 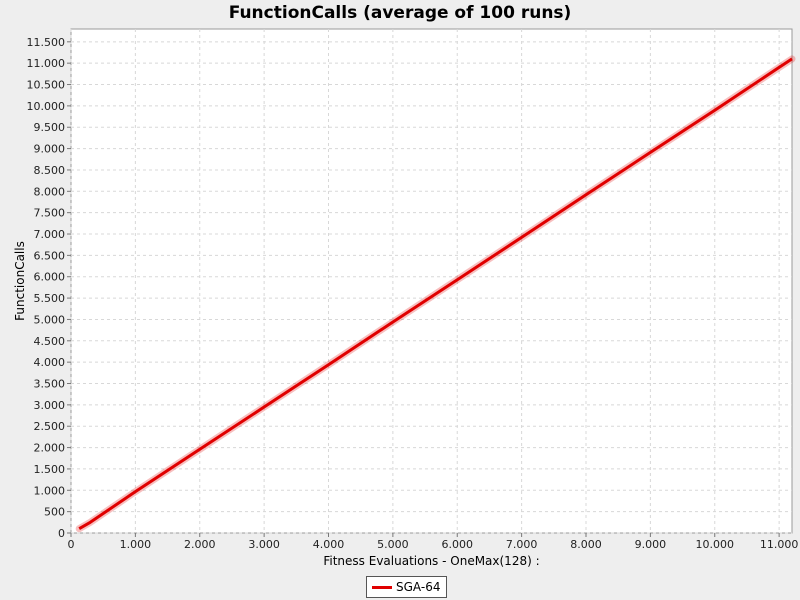 What do you see at coordinates (382, 587) in the screenshot?
I see `legend-swatch` at bounding box center [382, 587].